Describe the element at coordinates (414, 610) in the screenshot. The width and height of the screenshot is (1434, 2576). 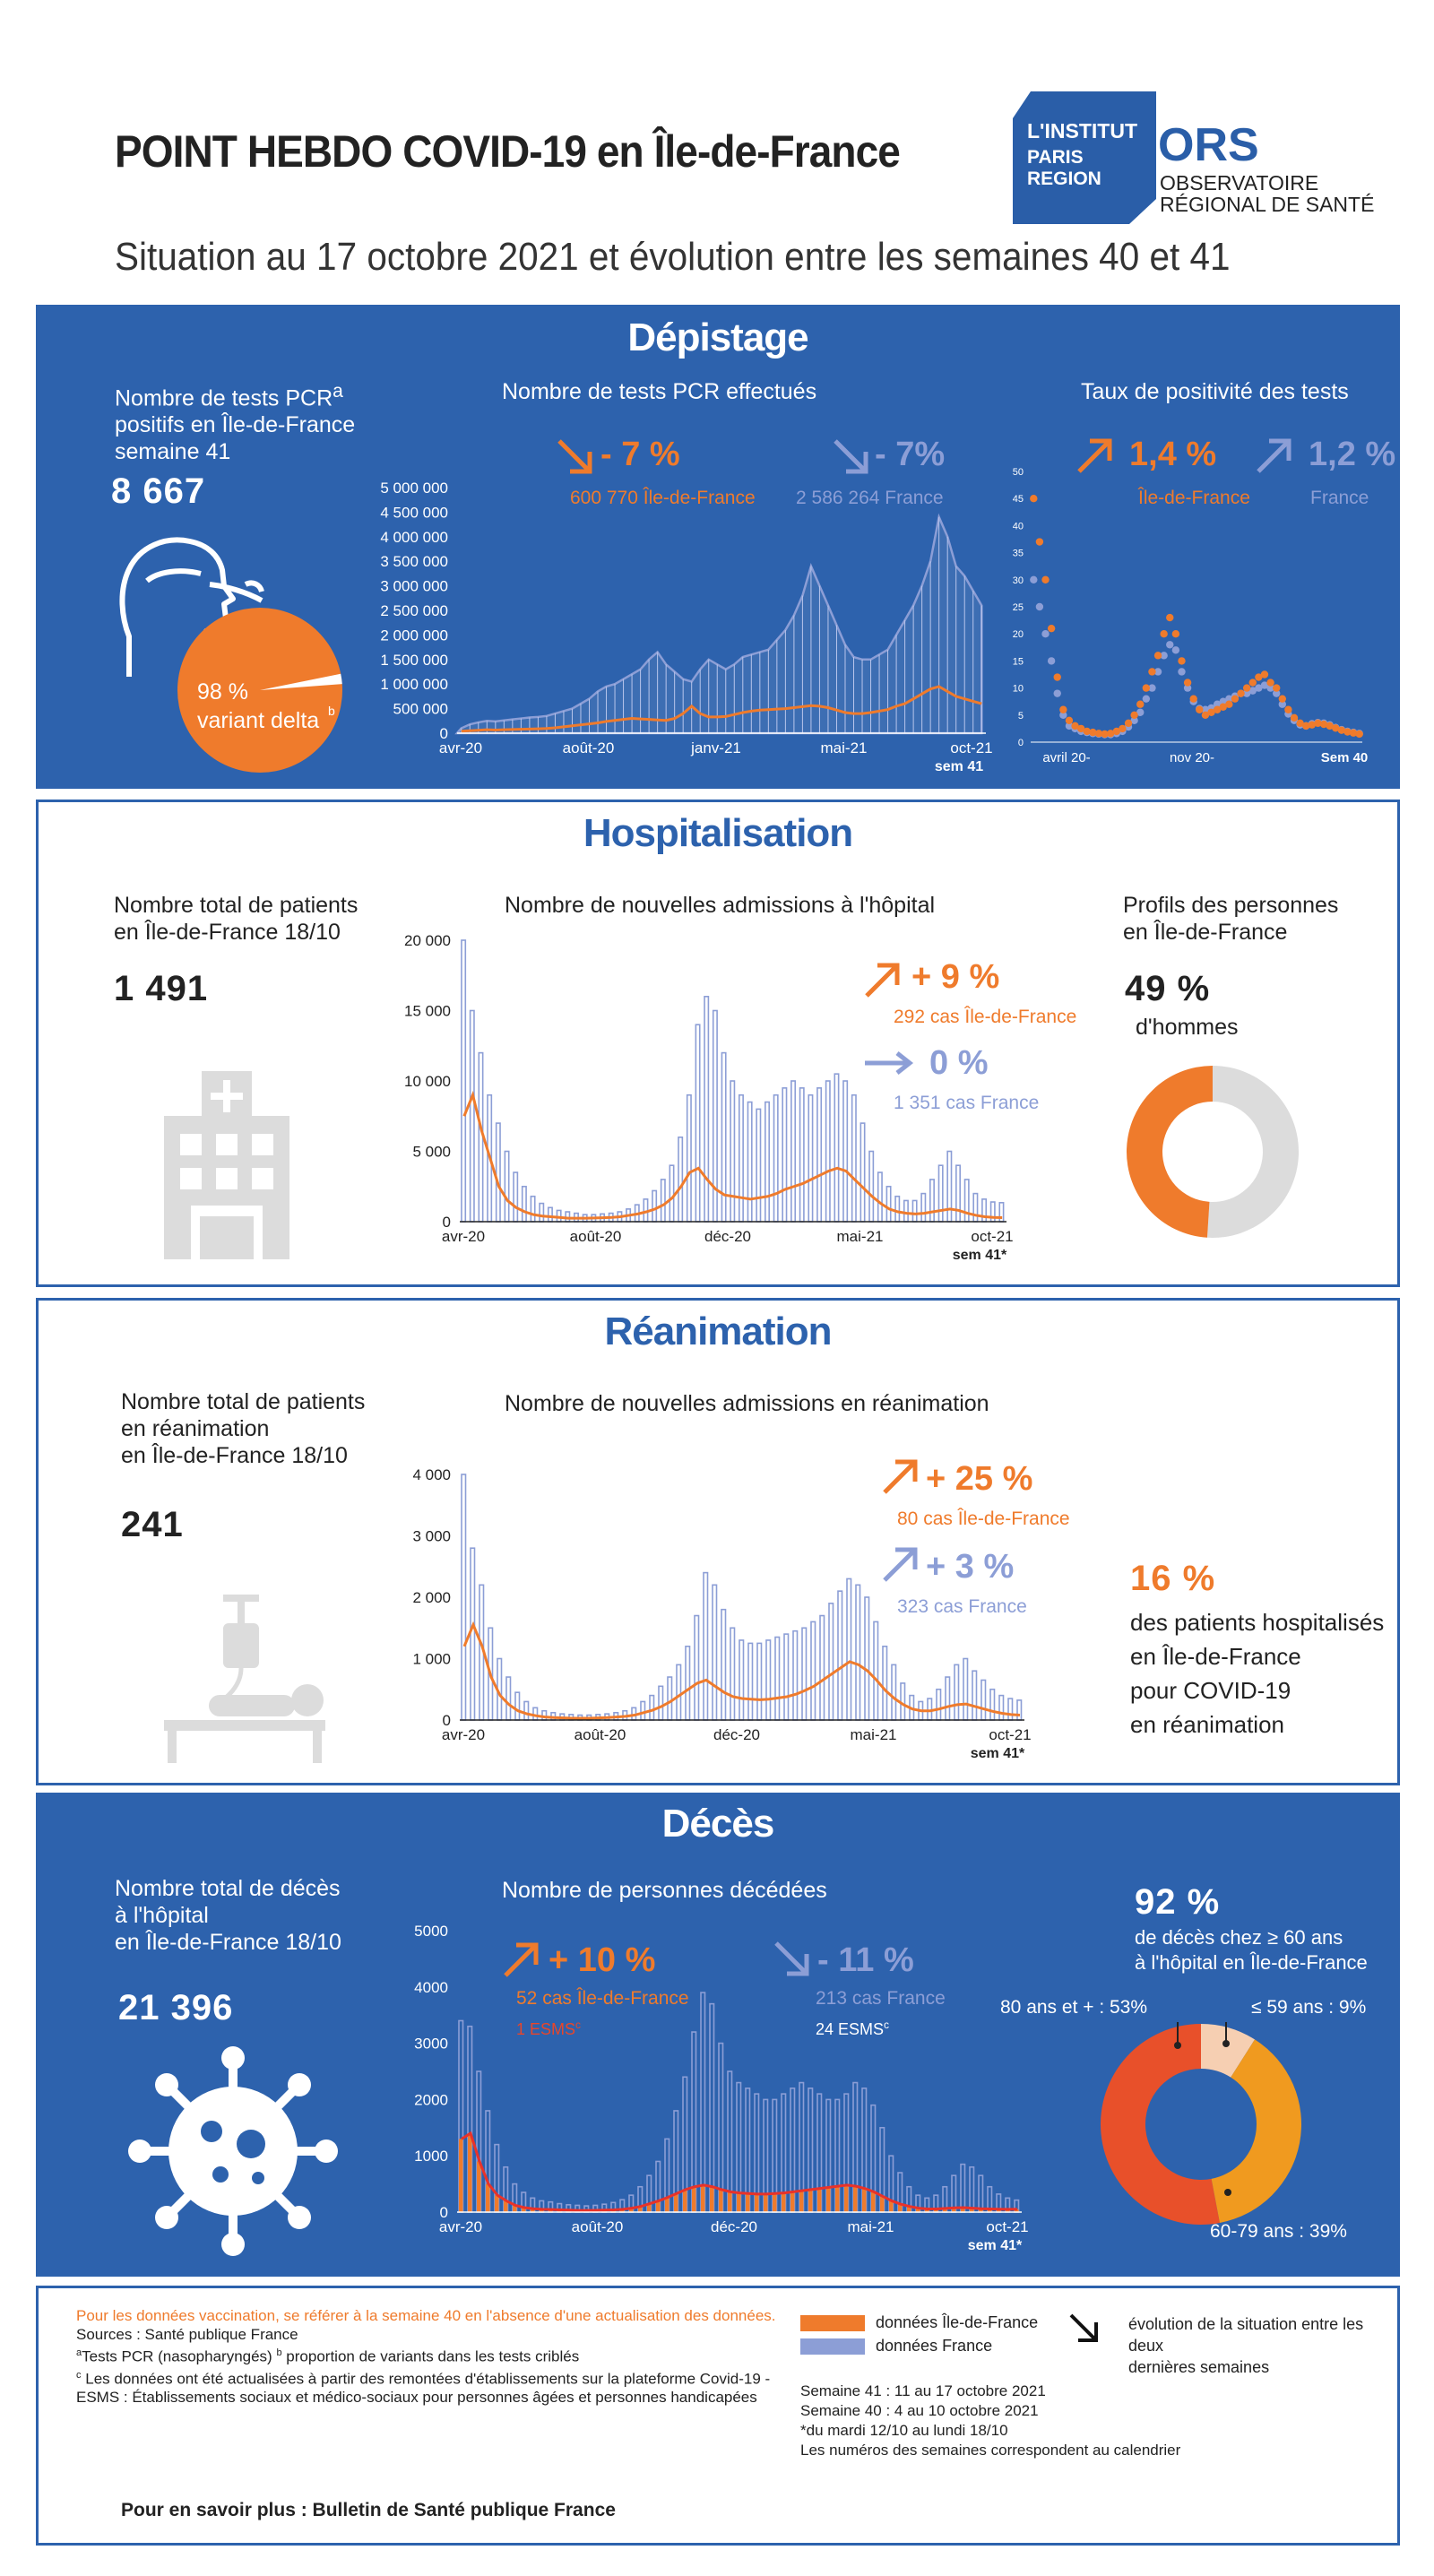
I see `y-tick-label: 2 500 000` at that location.